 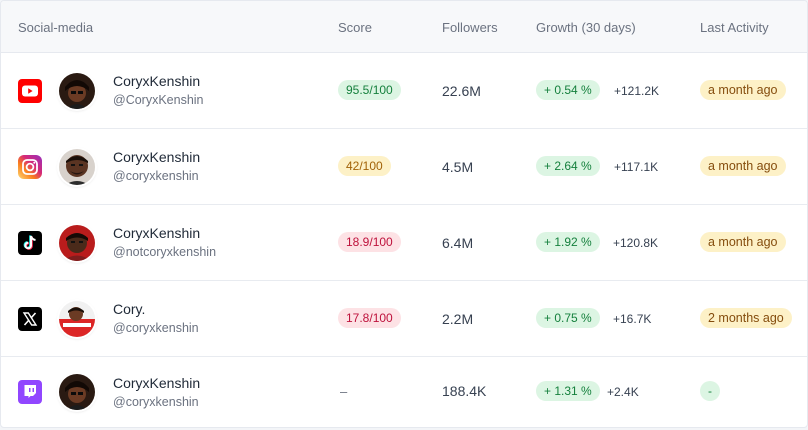 What do you see at coordinates (458, 319) in the screenshot?
I see `followers-count: 2.2M` at bounding box center [458, 319].